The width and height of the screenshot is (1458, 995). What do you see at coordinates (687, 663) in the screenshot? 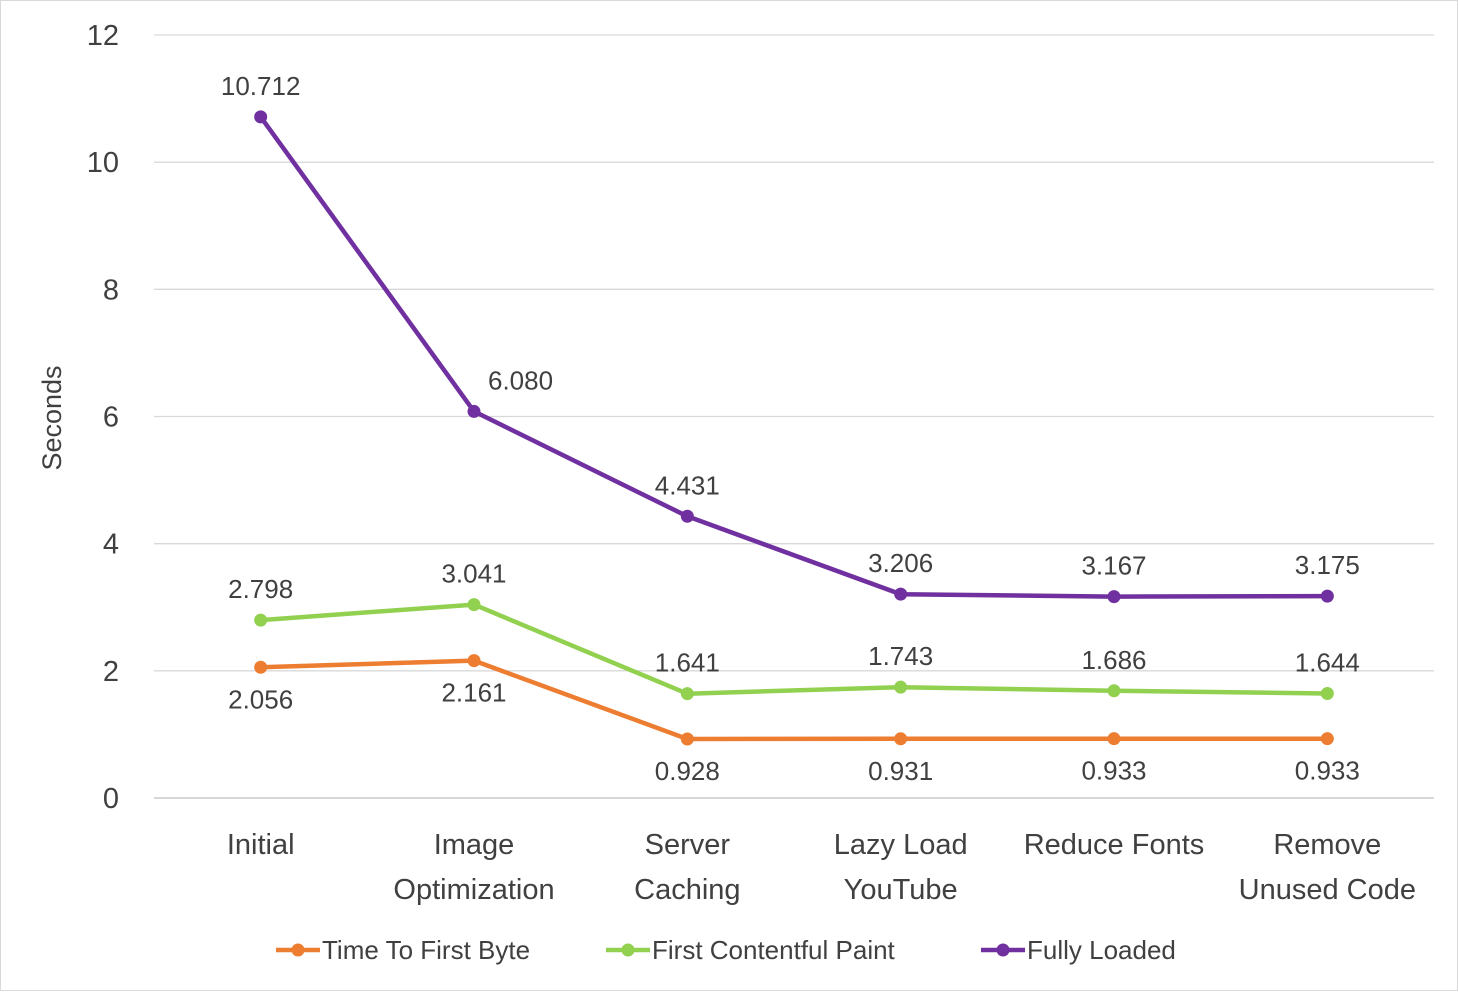
I see `data-label: 1.641` at bounding box center [687, 663].